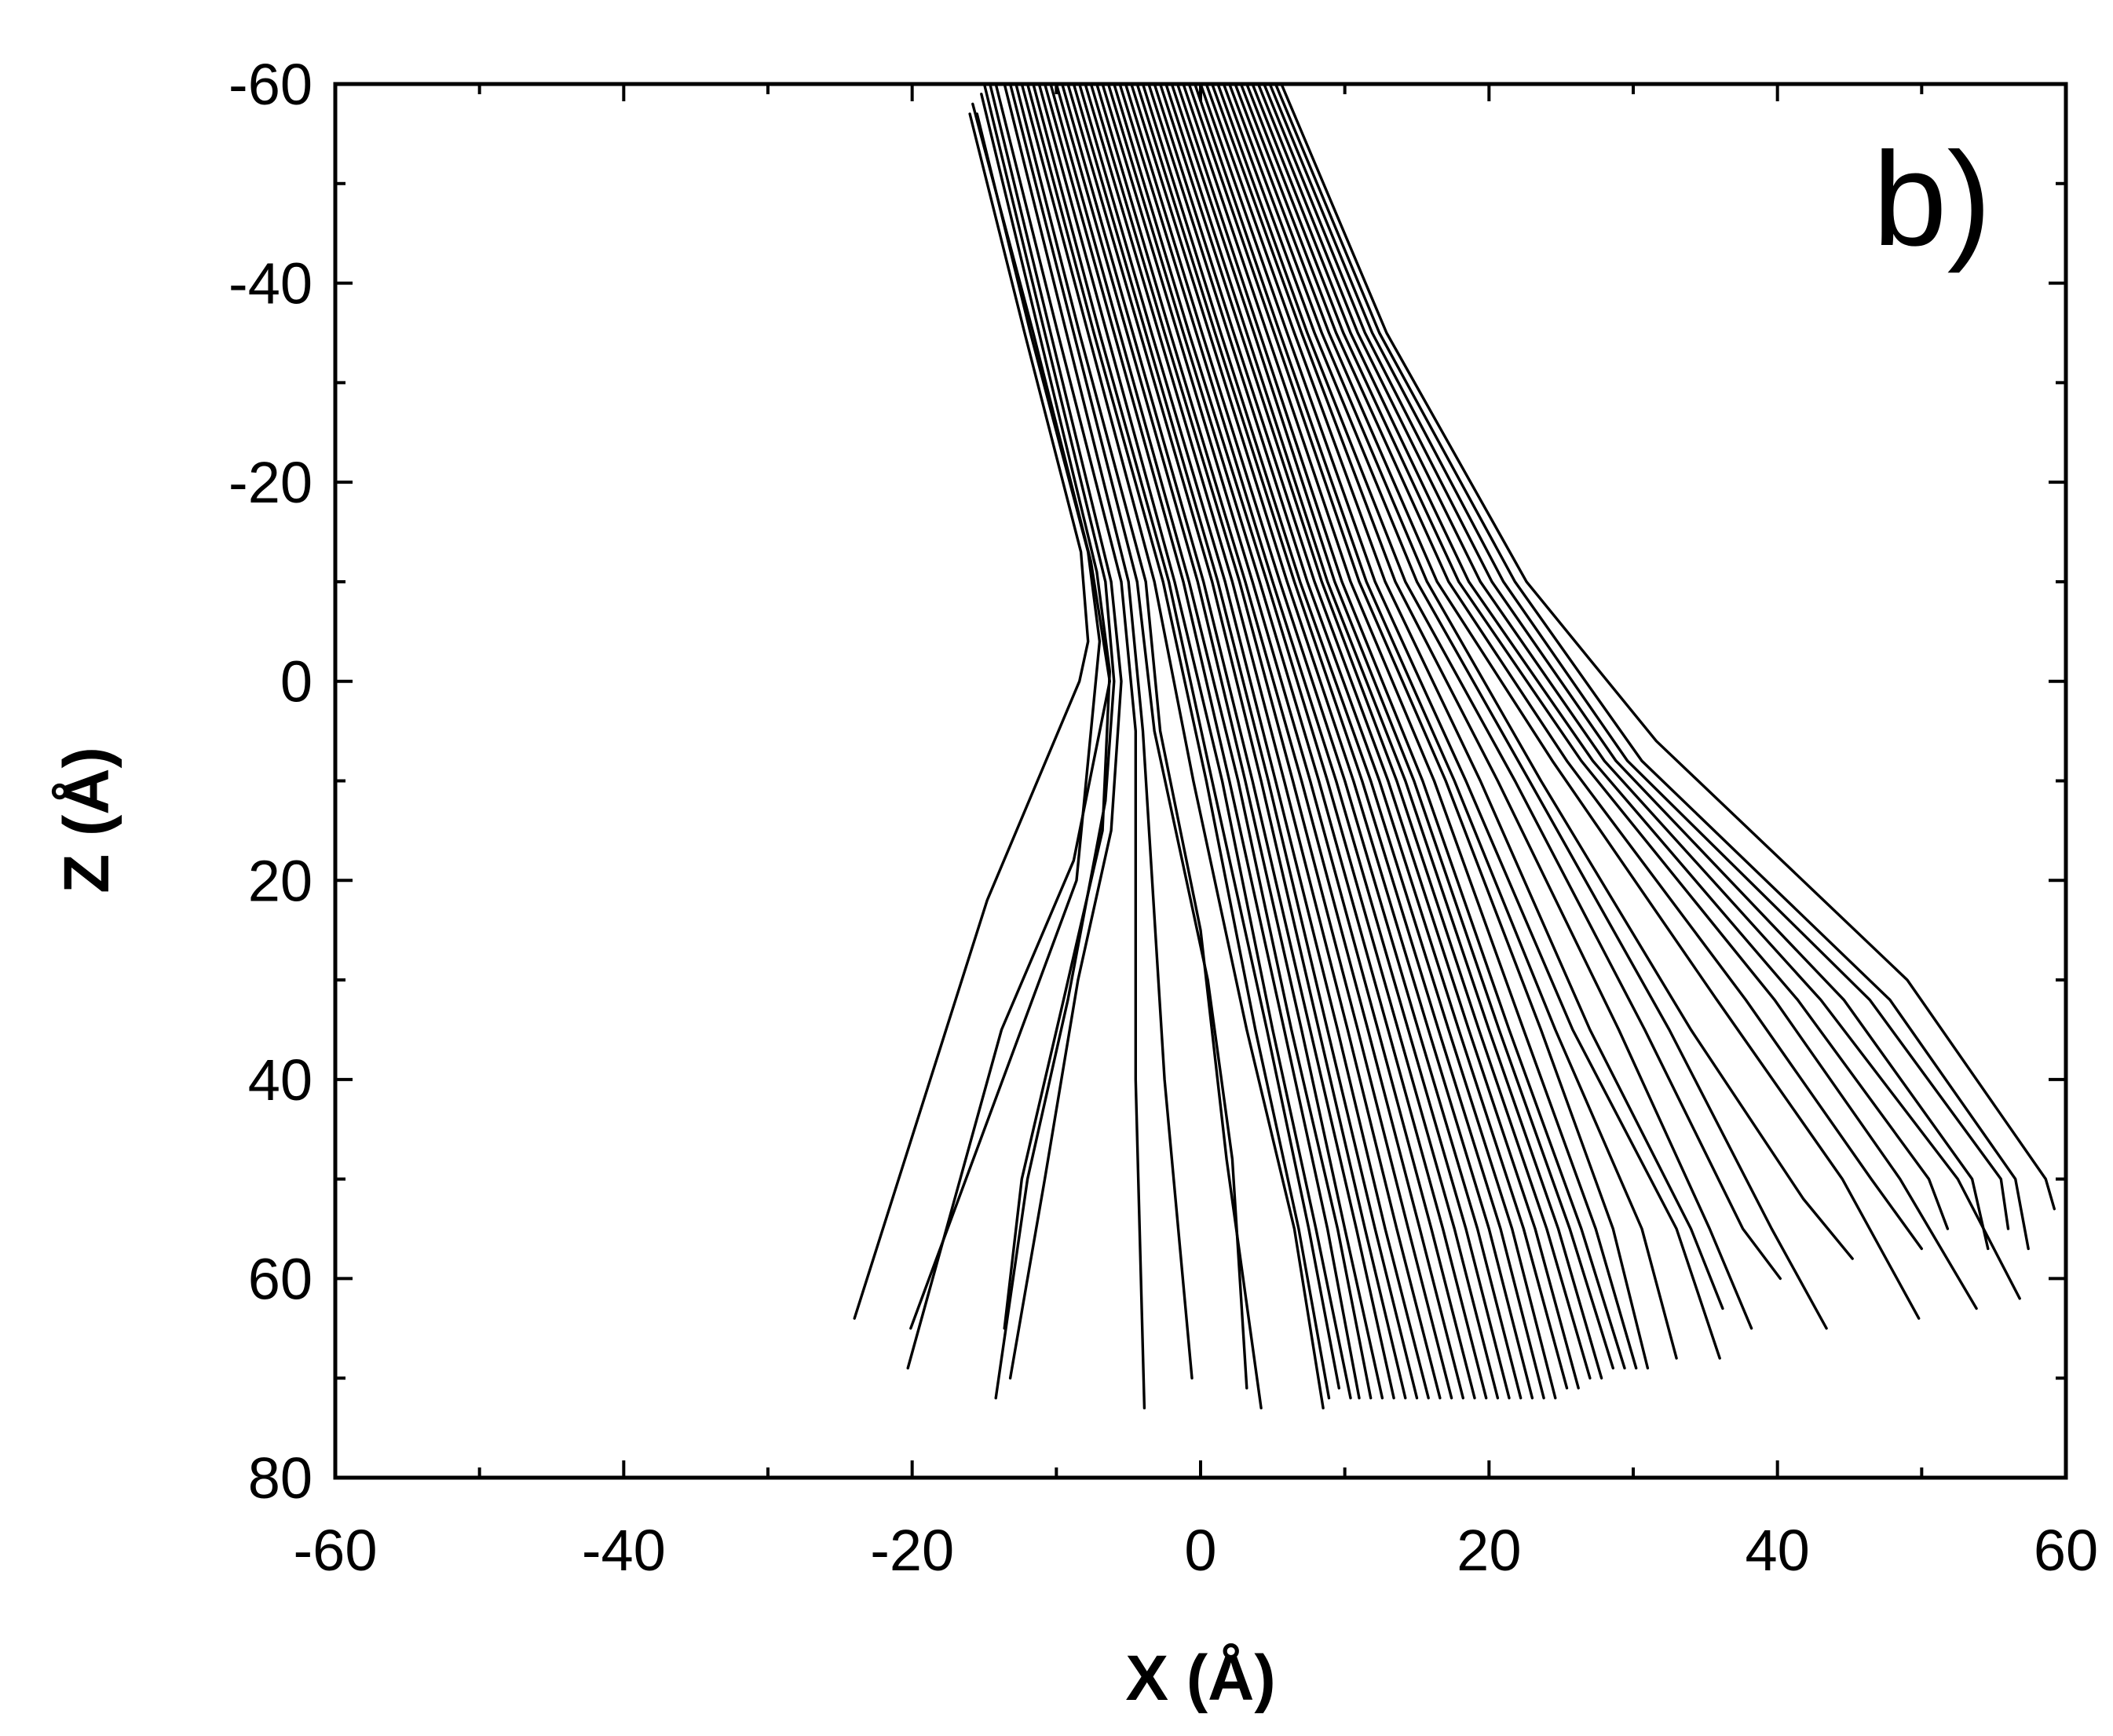 The height and width of the screenshot is (1736, 2113). I want to click on x-tick-label: -60, so click(336, 1550).